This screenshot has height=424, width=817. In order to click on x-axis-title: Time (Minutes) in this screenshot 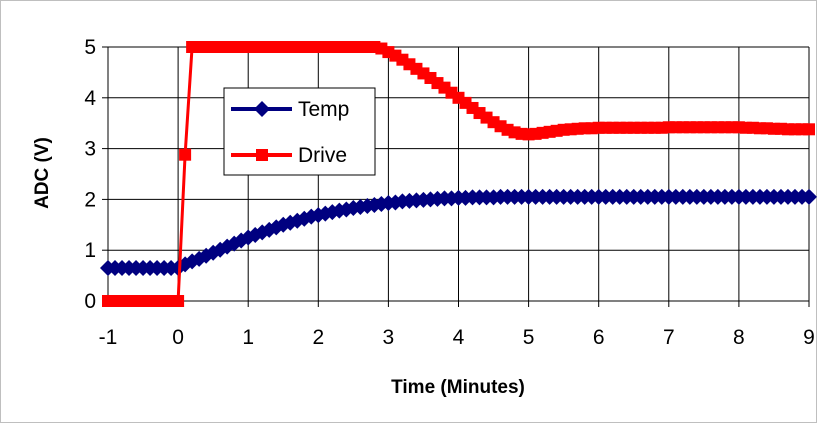, I will do `click(458, 387)`.